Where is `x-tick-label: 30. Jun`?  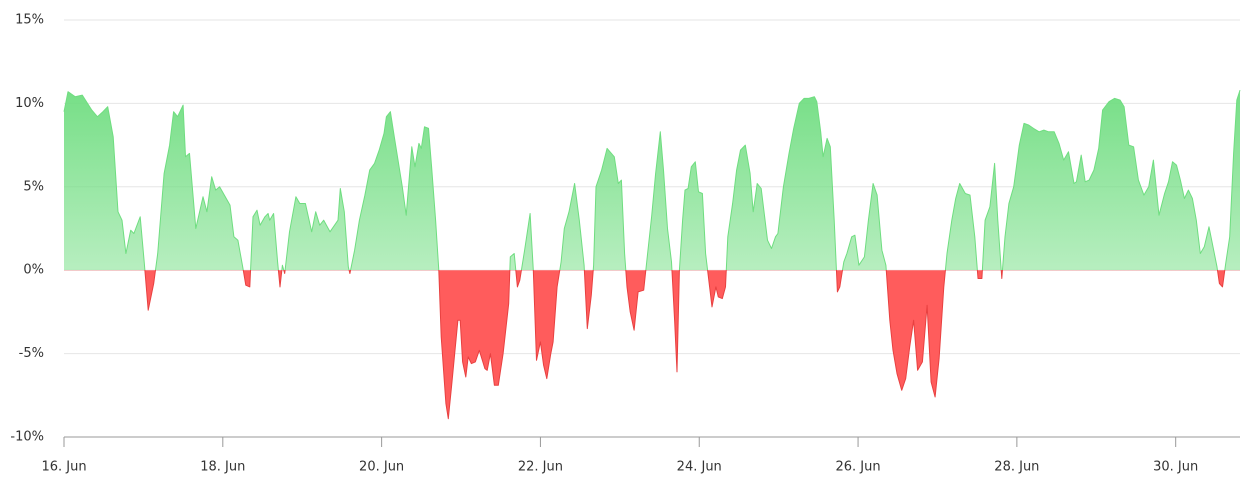 x-tick-label: 30. Jun is located at coordinates (1175, 467).